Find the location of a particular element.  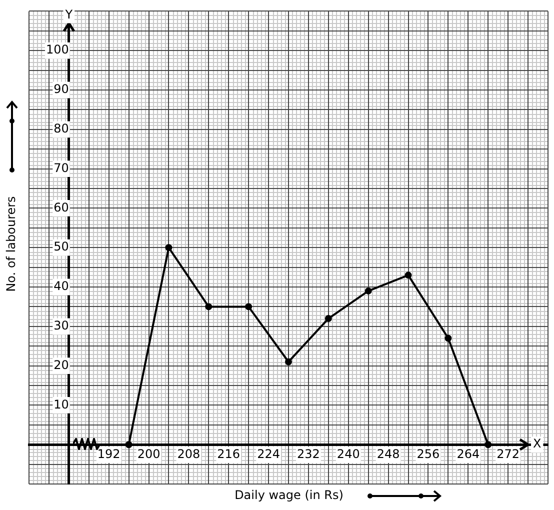

x-tick-label: 216 is located at coordinates (228, 453).